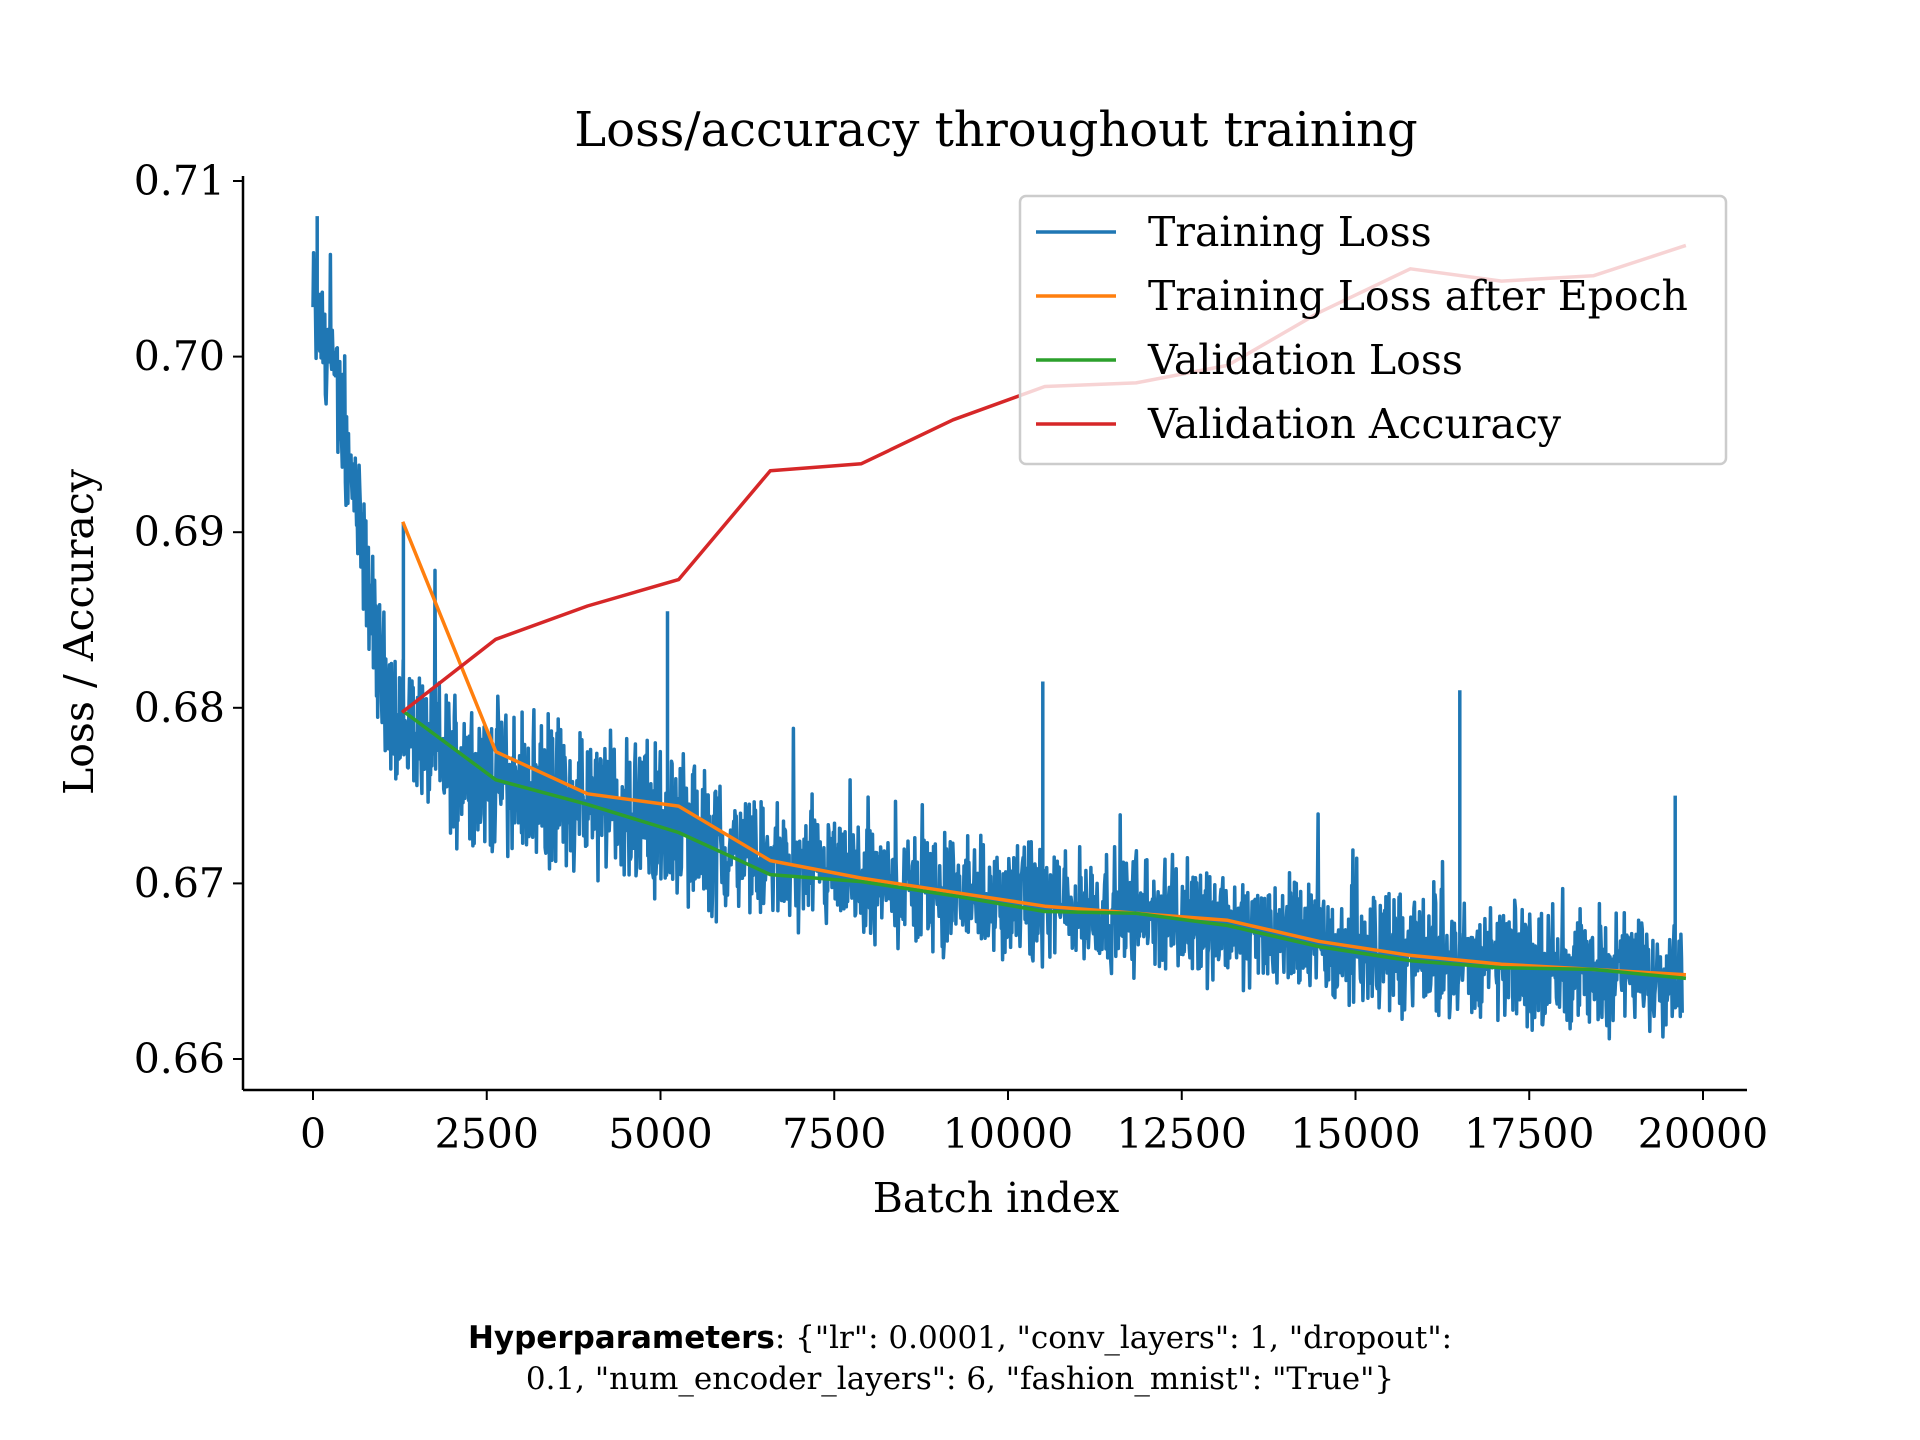 This screenshot has width=1920, height=1440. I want to click on x-tick-label: 7500, so click(834, 1134).